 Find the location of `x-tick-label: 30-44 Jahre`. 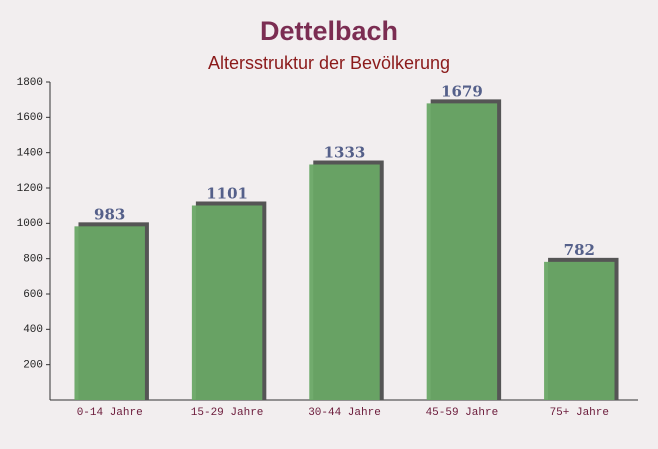

x-tick-label: 30-44 Jahre is located at coordinates (344, 413).